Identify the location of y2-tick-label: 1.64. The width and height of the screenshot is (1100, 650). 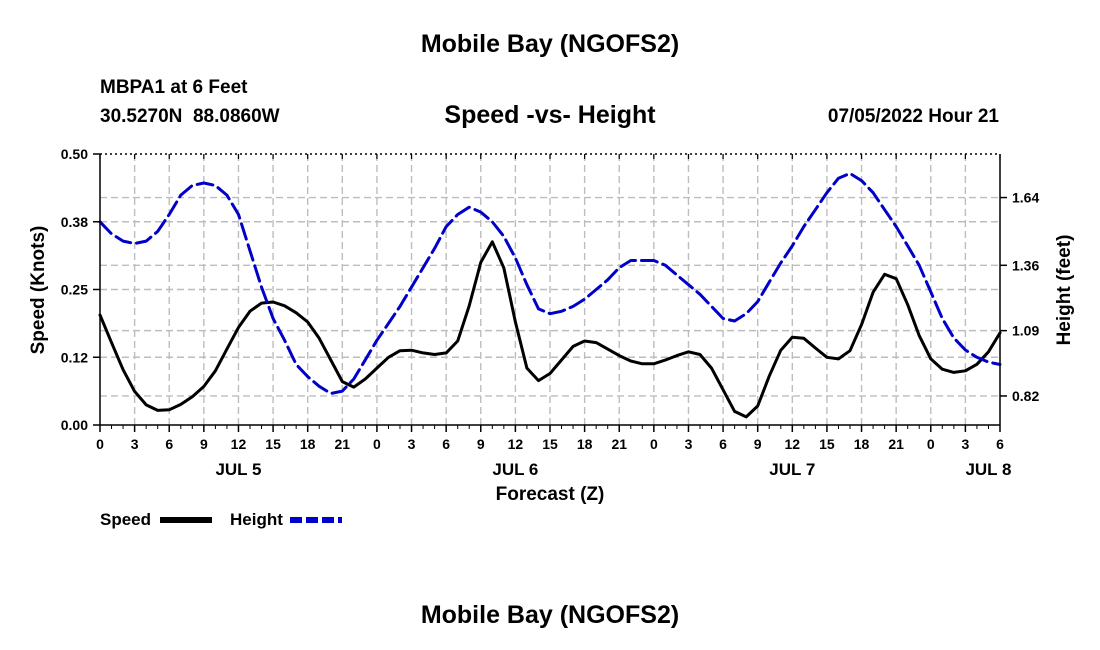
(1025, 198).